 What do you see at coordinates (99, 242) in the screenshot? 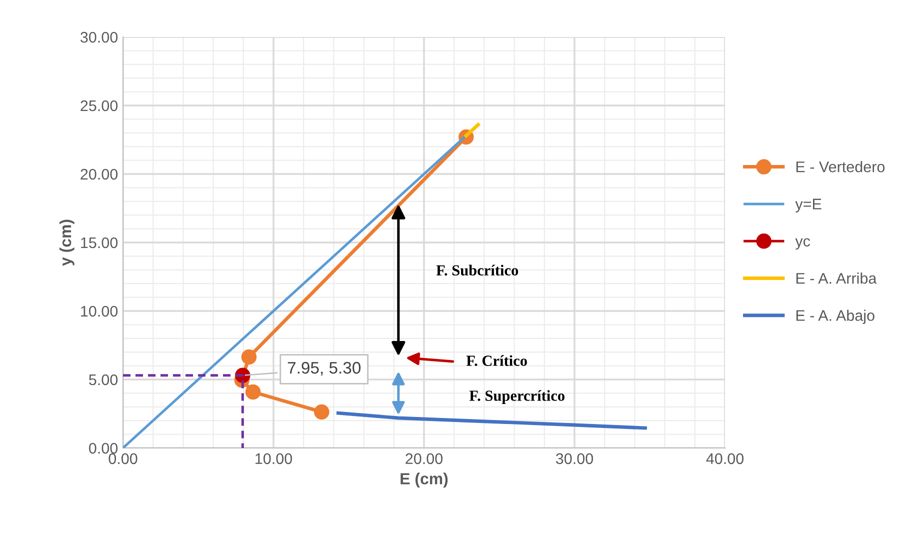
I see `y-tick-label: 15.00` at bounding box center [99, 242].